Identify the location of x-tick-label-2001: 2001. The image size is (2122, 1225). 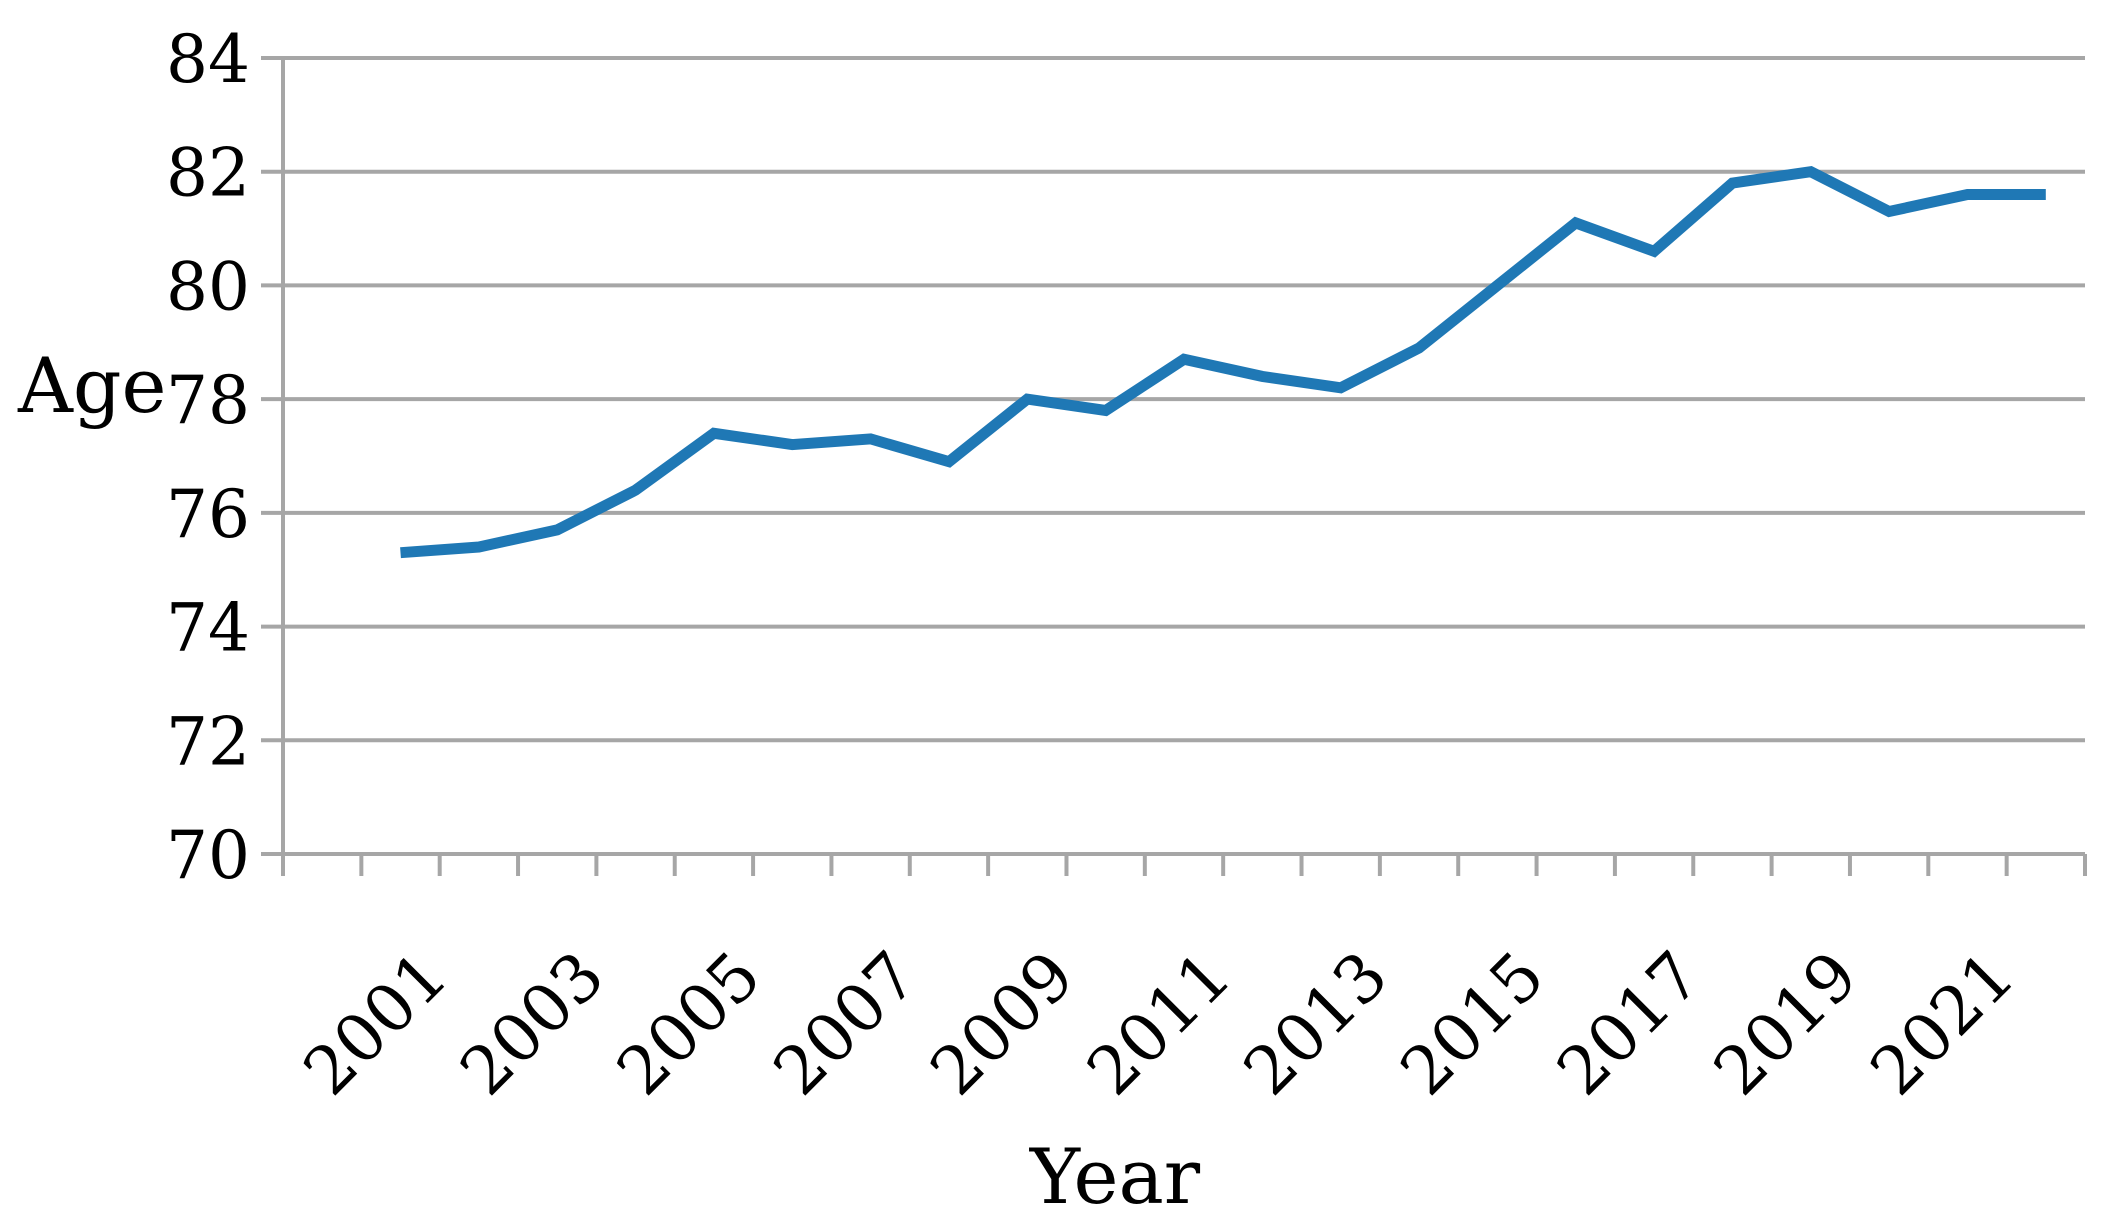
(375, 1023).